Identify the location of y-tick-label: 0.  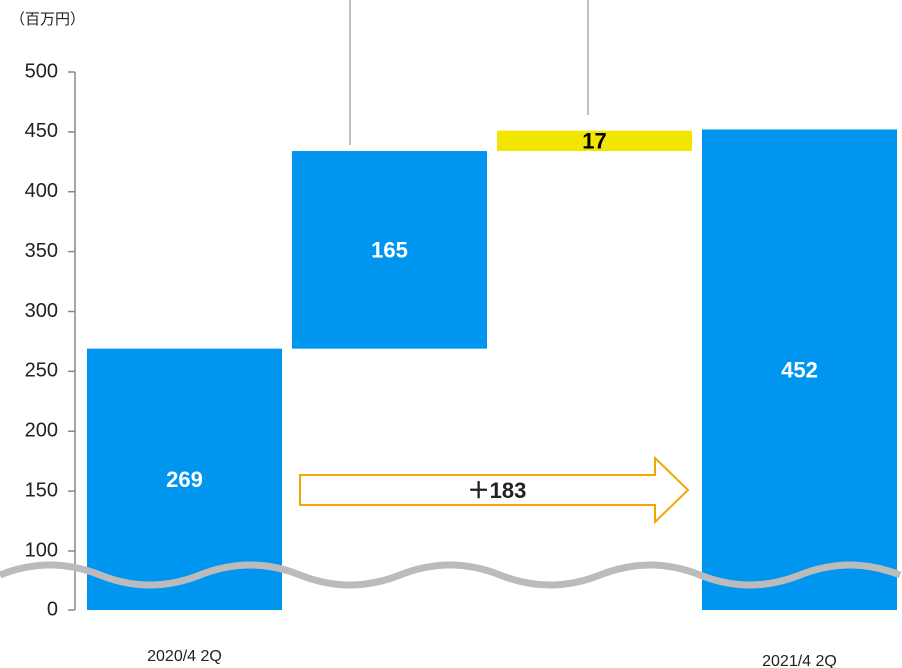
(52, 609).